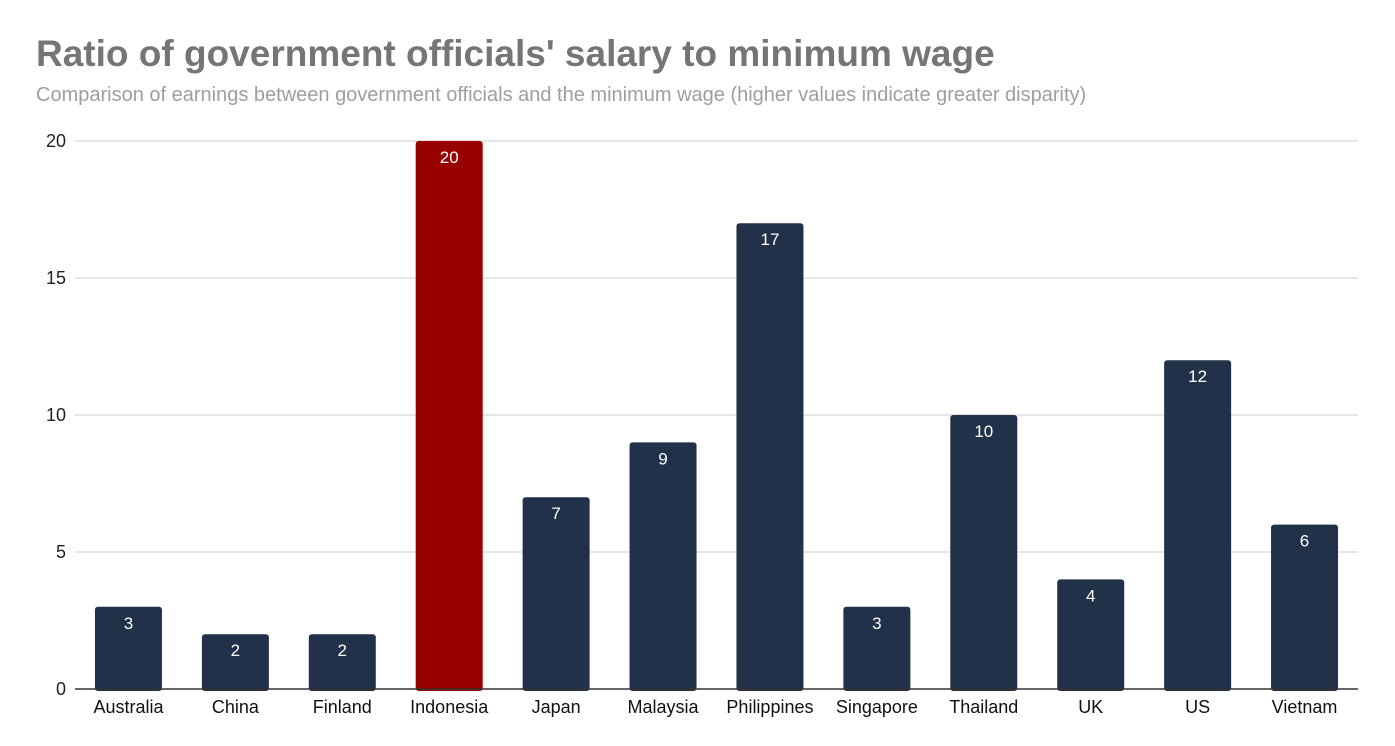  What do you see at coordinates (56, 141) in the screenshot?
I see `y-tick-label: 20` at bounding box center [56, 141].